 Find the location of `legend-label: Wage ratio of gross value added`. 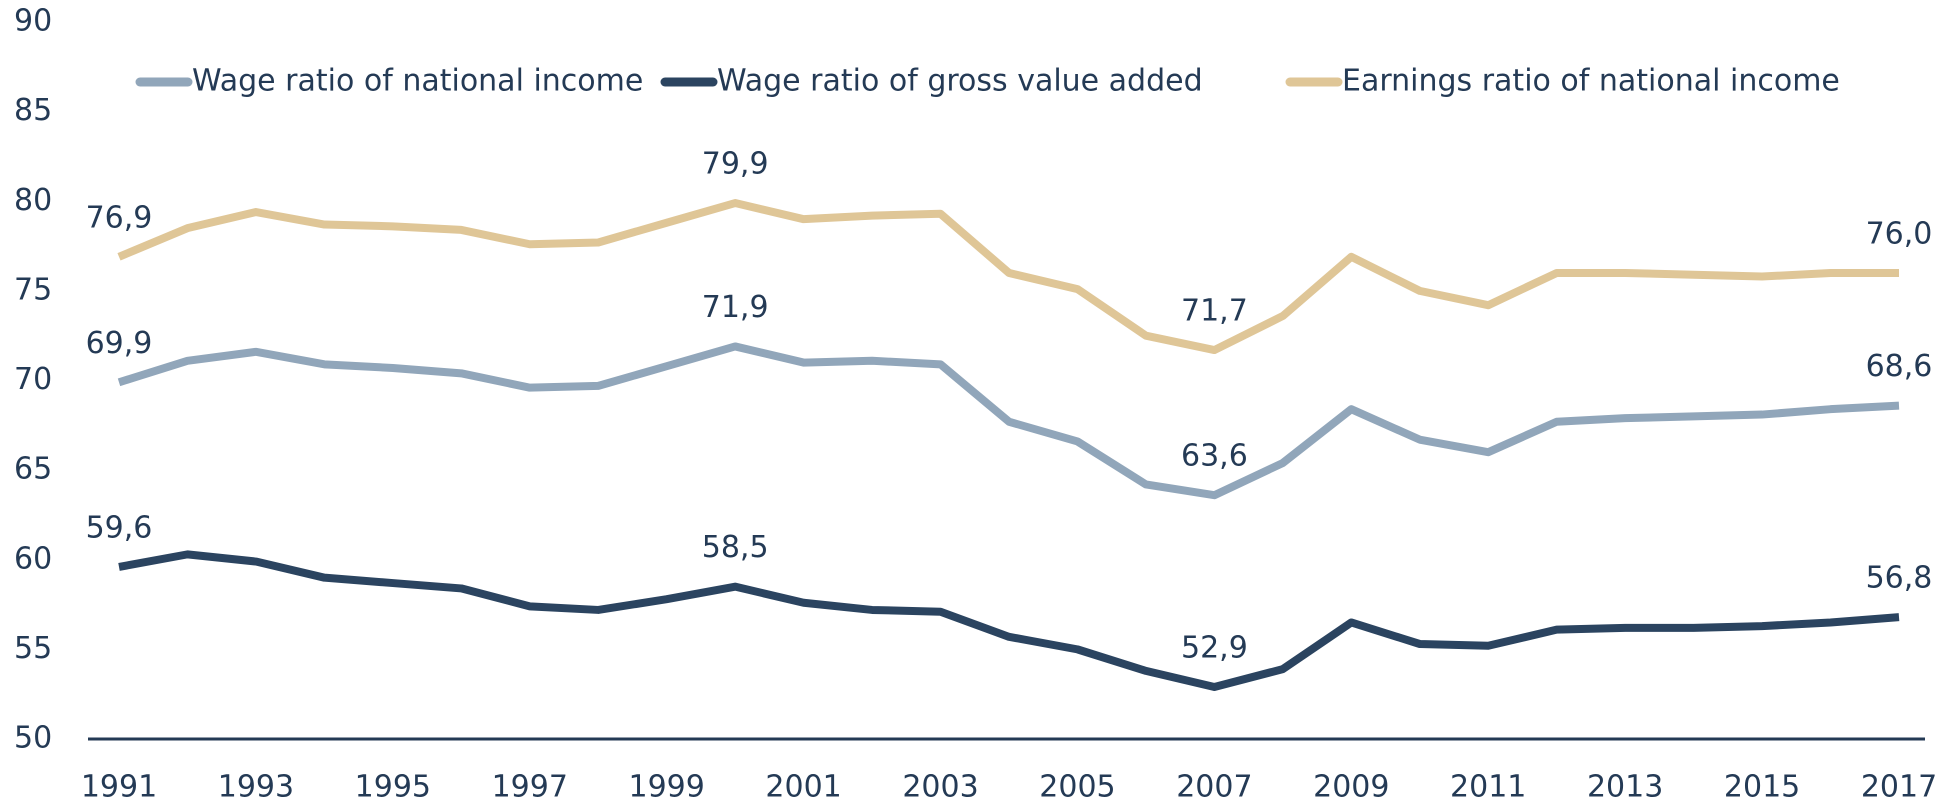

legend-label: Wage ratio of gross value added is located at coordinates (960, 81).